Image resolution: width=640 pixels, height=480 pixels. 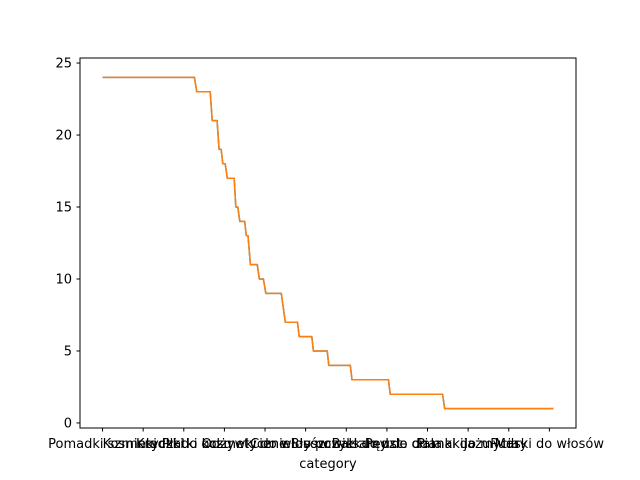 I want to click on y-axis-ticks: 0 5 10 15 20 25, so click(x=67, y=244).